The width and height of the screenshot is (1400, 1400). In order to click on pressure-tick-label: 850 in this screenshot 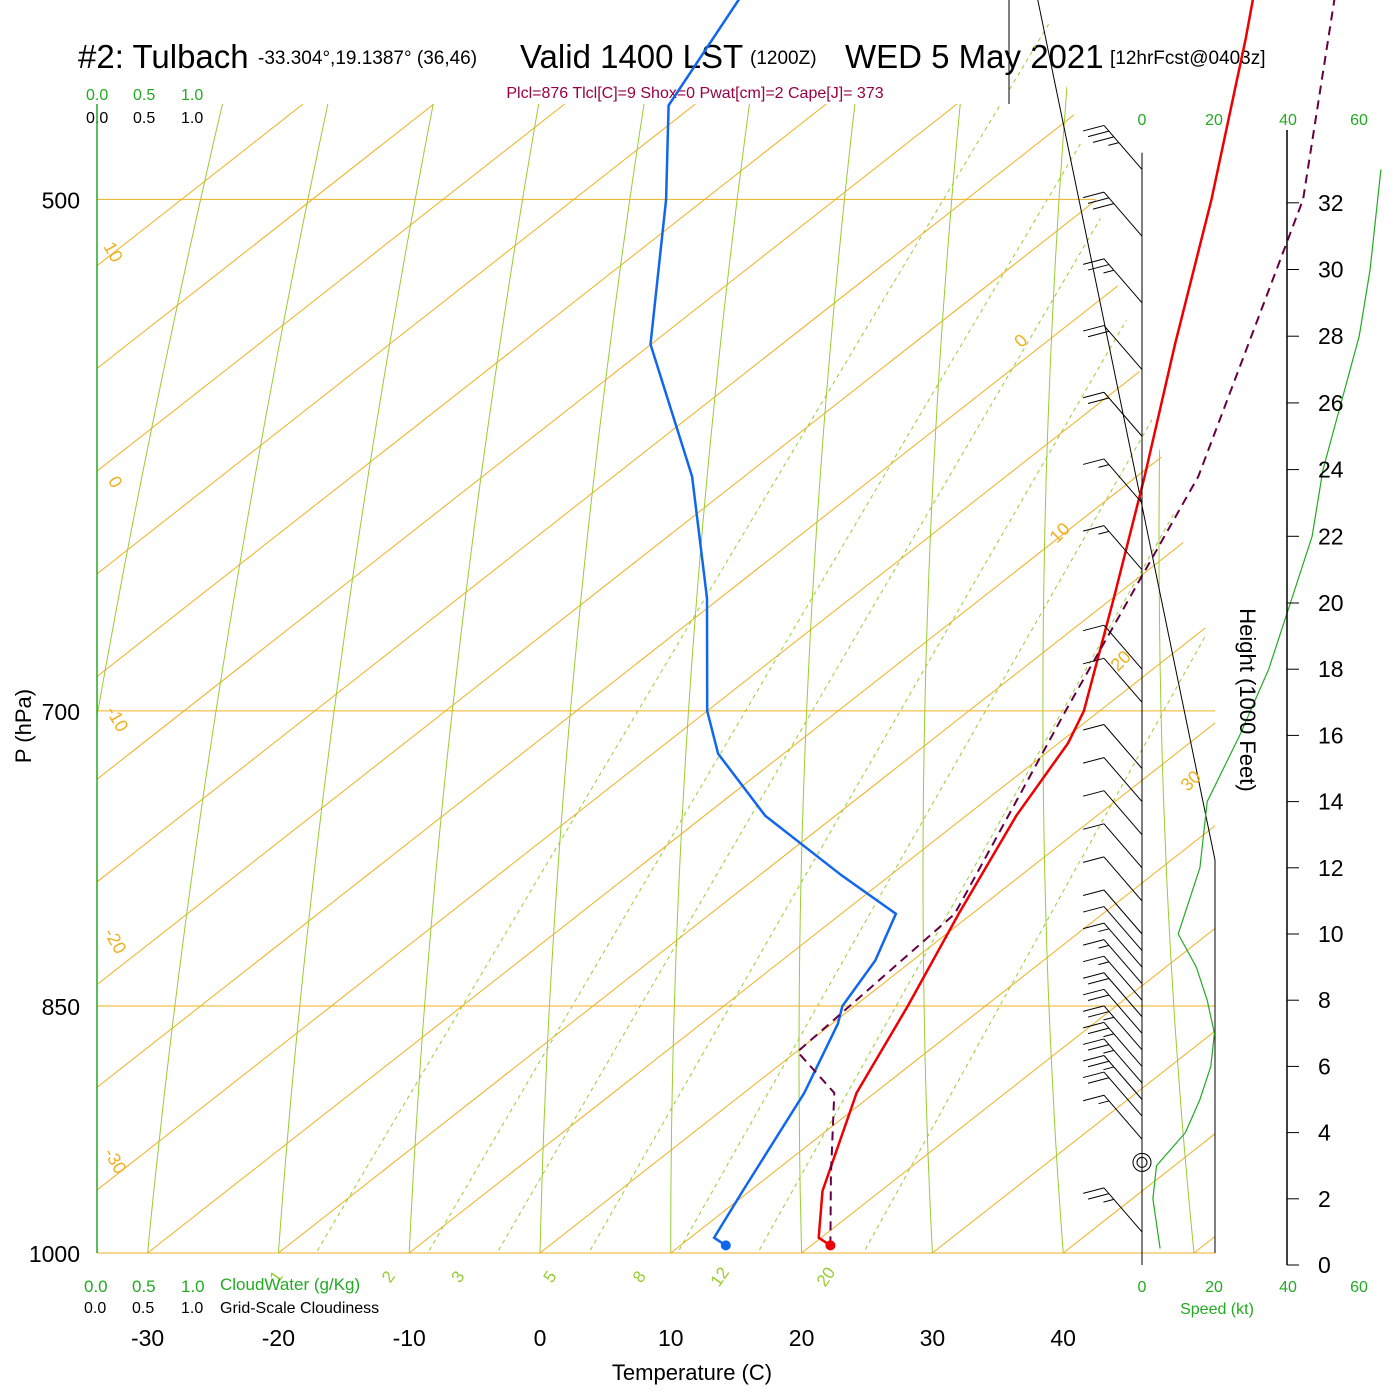, I will do `click(61, 1007)`.